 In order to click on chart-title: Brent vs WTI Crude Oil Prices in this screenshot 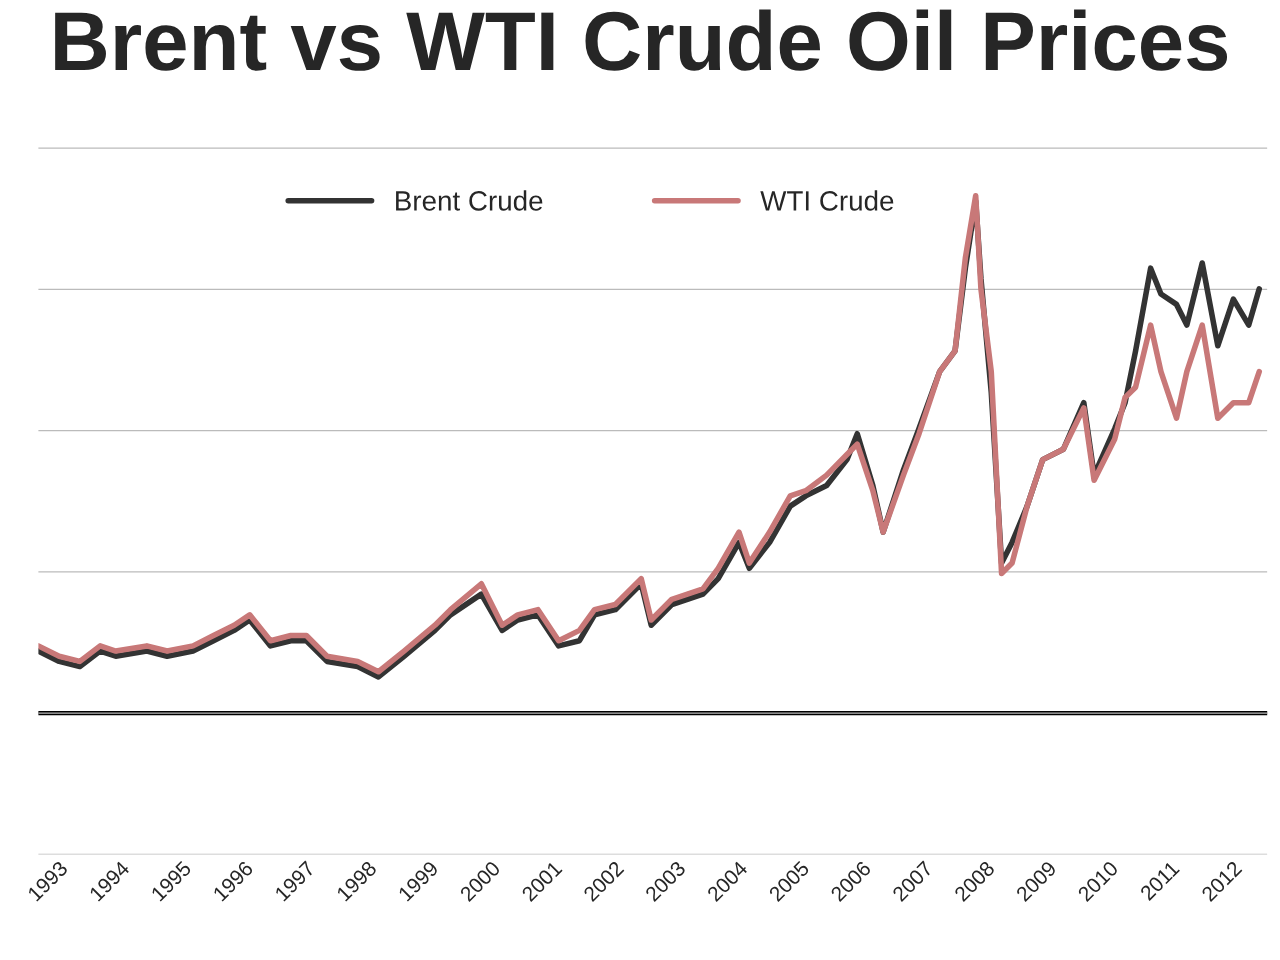, I will do `click(641, 40)`.